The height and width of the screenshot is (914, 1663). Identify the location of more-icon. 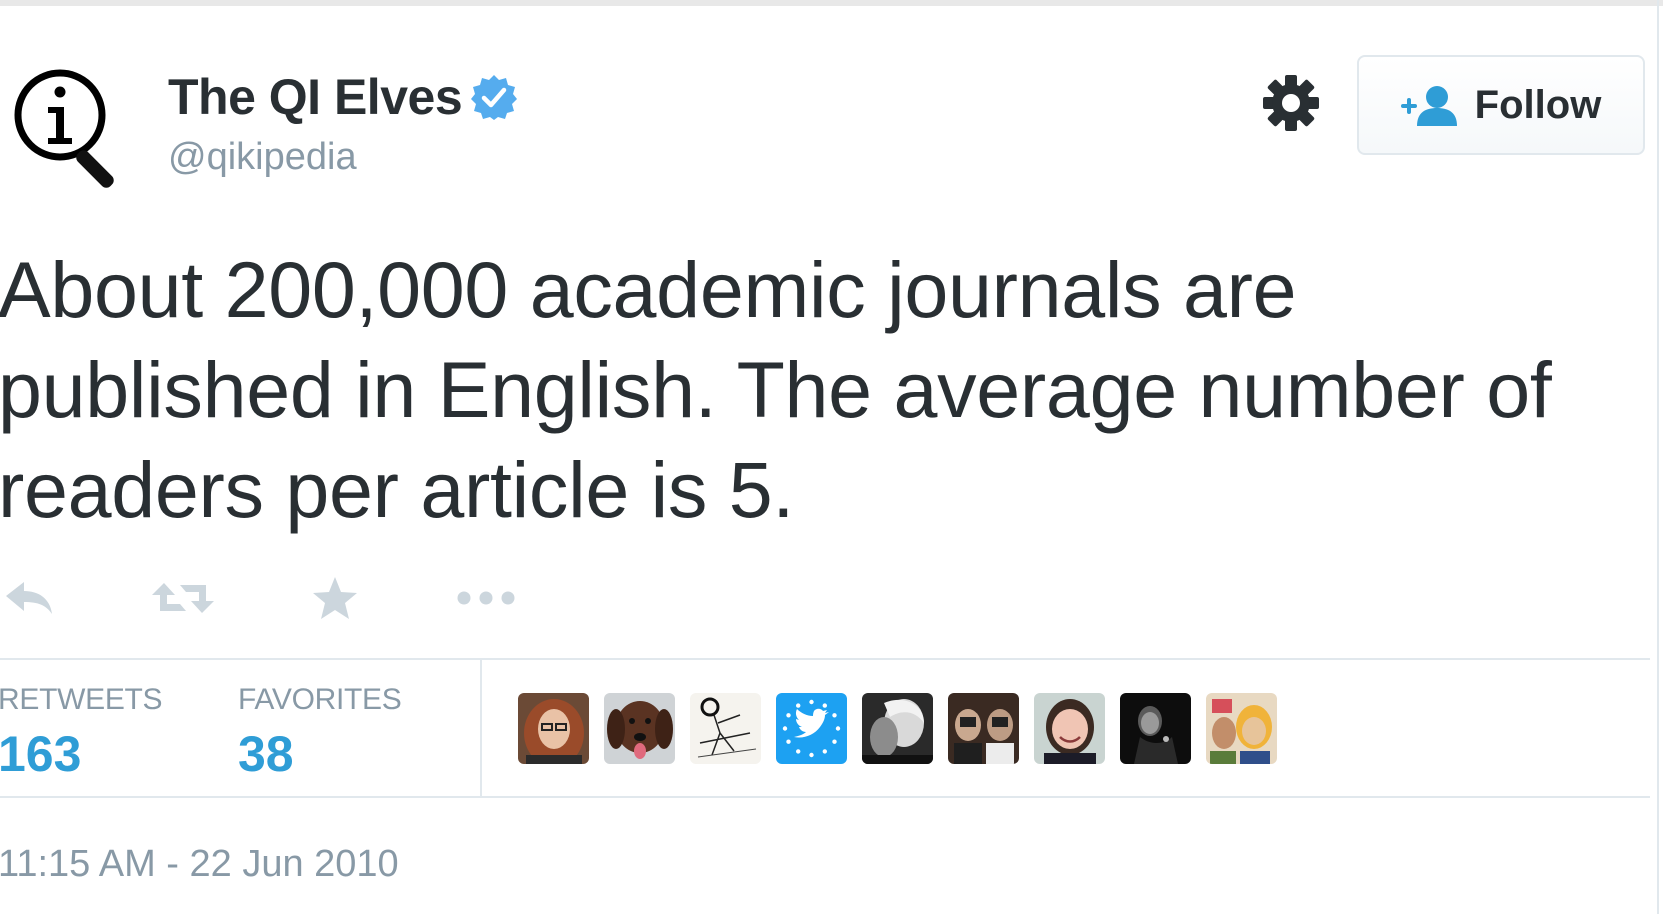
(486, 598).